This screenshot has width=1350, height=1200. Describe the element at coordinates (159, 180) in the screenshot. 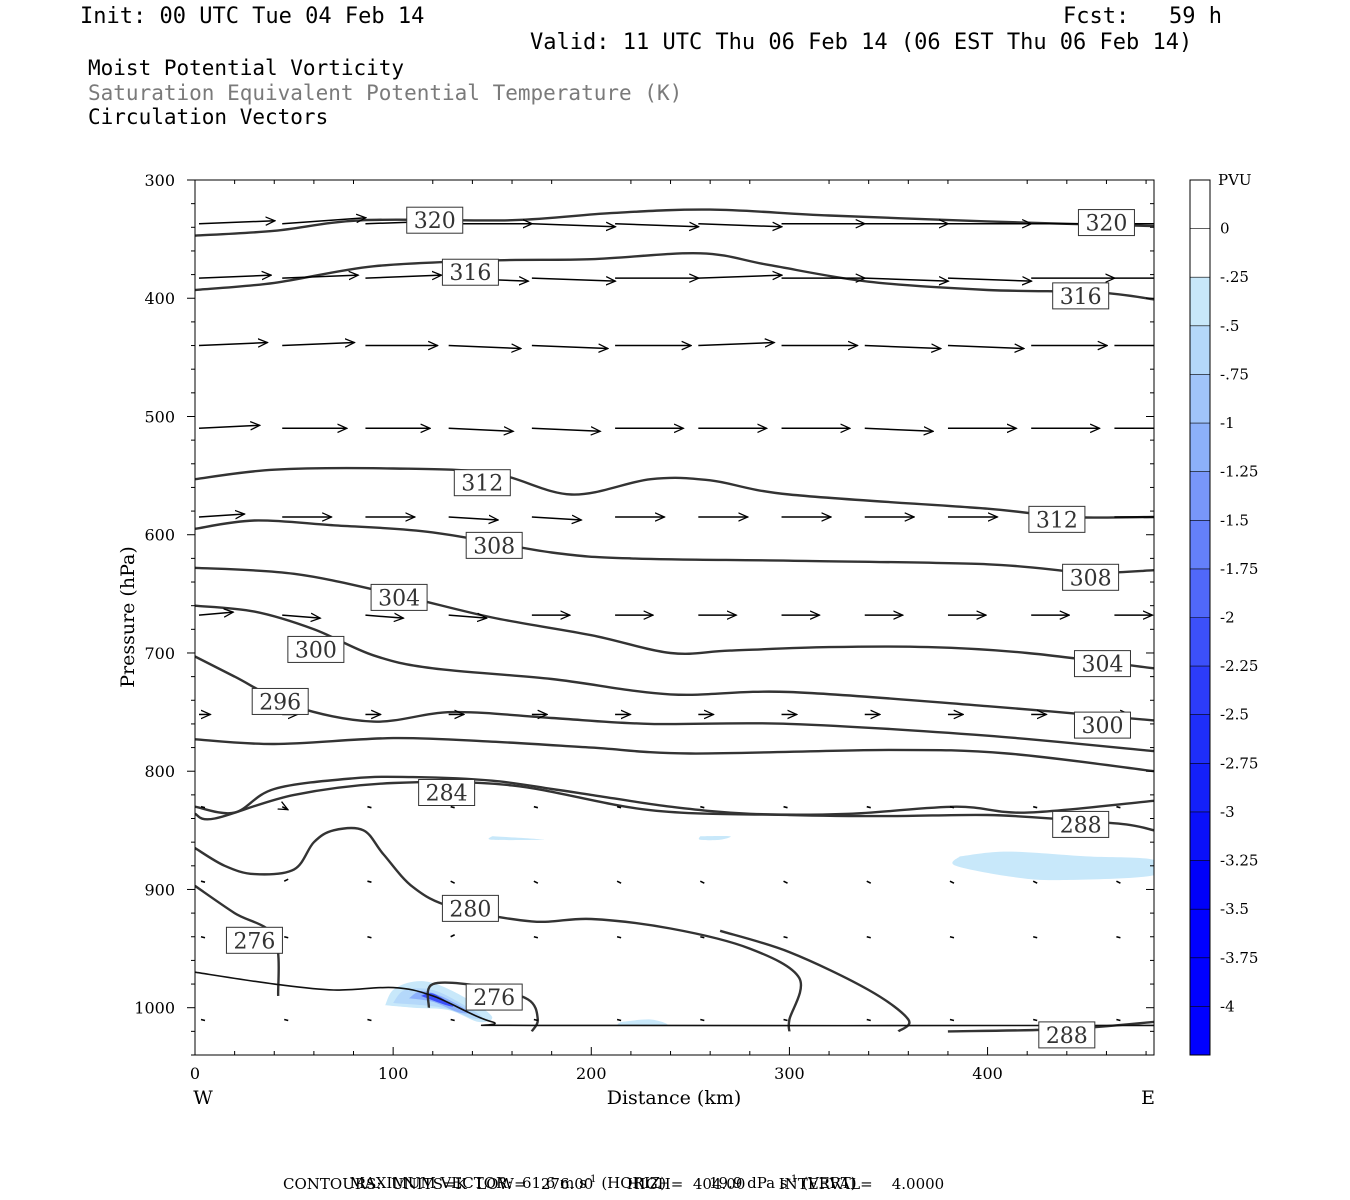

I see `y-tick-label: 300` at that location.